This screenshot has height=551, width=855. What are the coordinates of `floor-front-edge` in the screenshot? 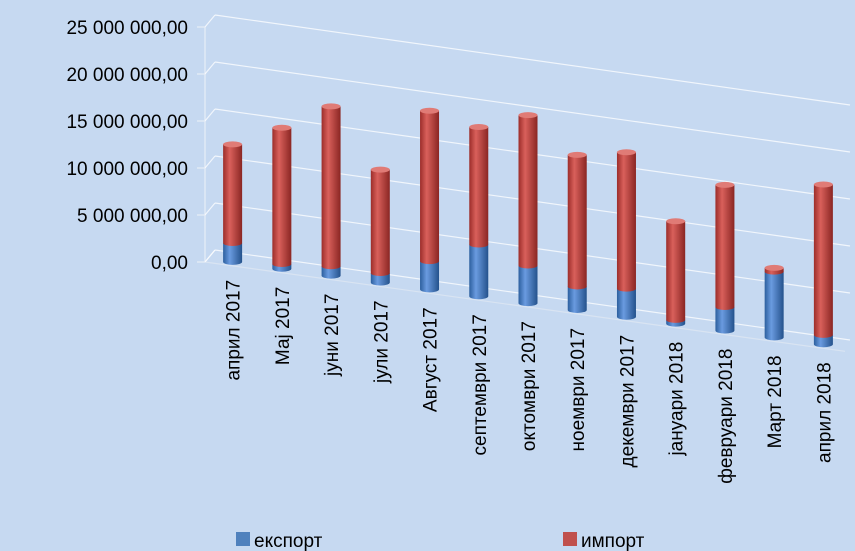 It's located at (525, 306).